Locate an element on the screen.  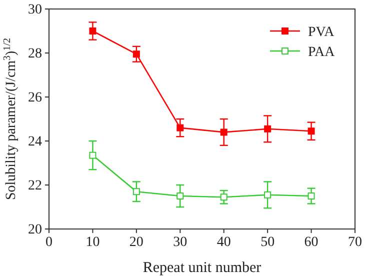
y-tick-label: 22 is located at coordinates (35, 186).